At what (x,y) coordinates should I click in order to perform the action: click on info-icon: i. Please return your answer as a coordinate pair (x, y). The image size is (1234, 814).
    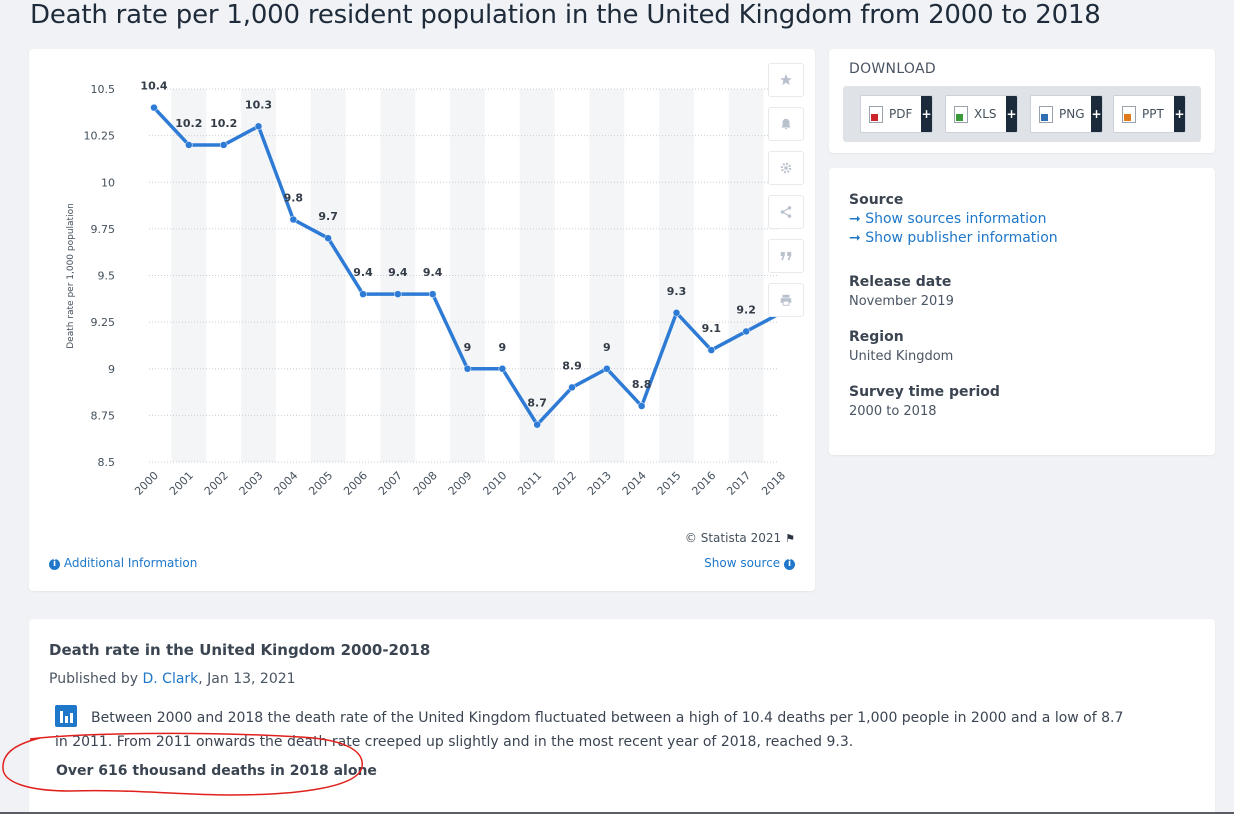
    Looking at the image, I should click on (789, 564).